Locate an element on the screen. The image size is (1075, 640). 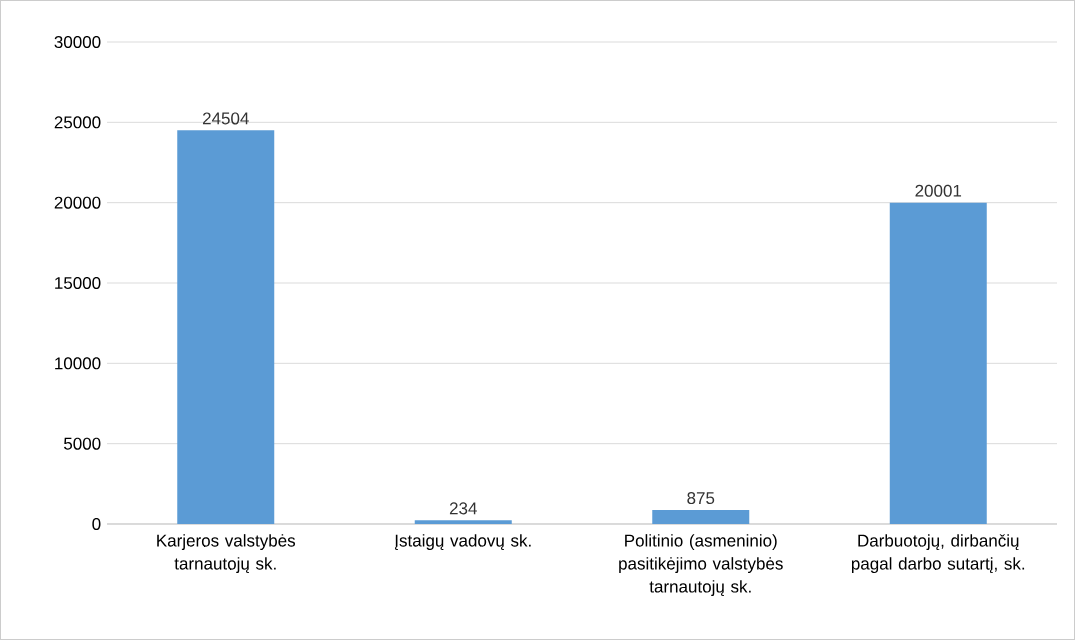
y-tick-label: 30000 is located at coordinates (77, 42).